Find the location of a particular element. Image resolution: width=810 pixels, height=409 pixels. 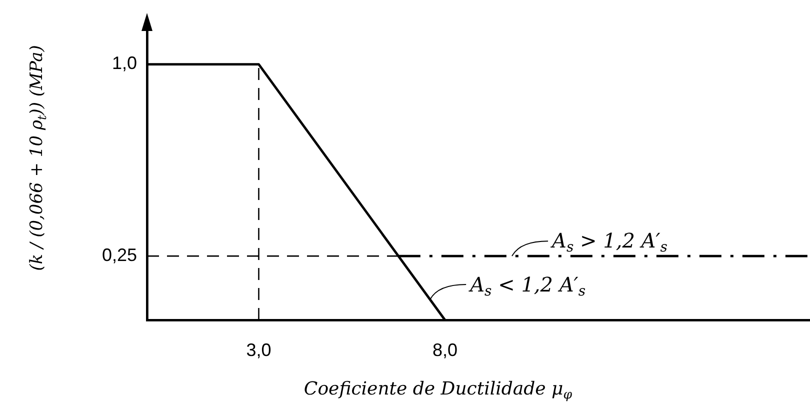

x-tick-label: 3,0 is located at coordinates (259, 350).